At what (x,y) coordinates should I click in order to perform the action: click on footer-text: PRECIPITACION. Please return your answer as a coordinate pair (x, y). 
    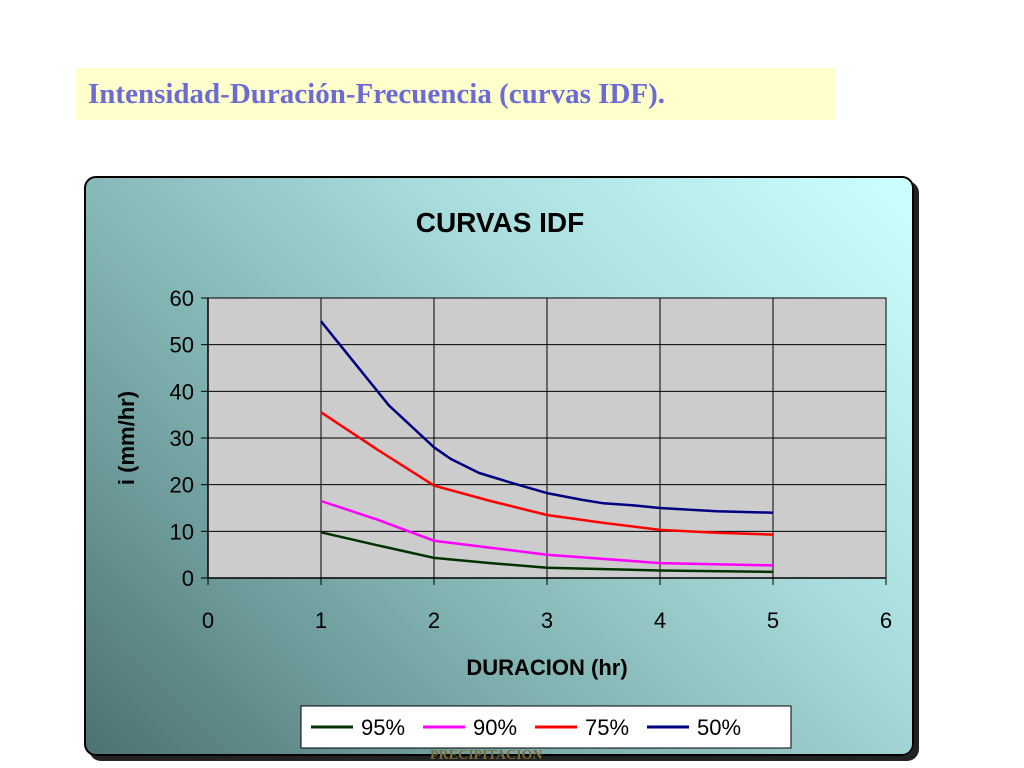
    Looking at the image, I should click on (486, 755).